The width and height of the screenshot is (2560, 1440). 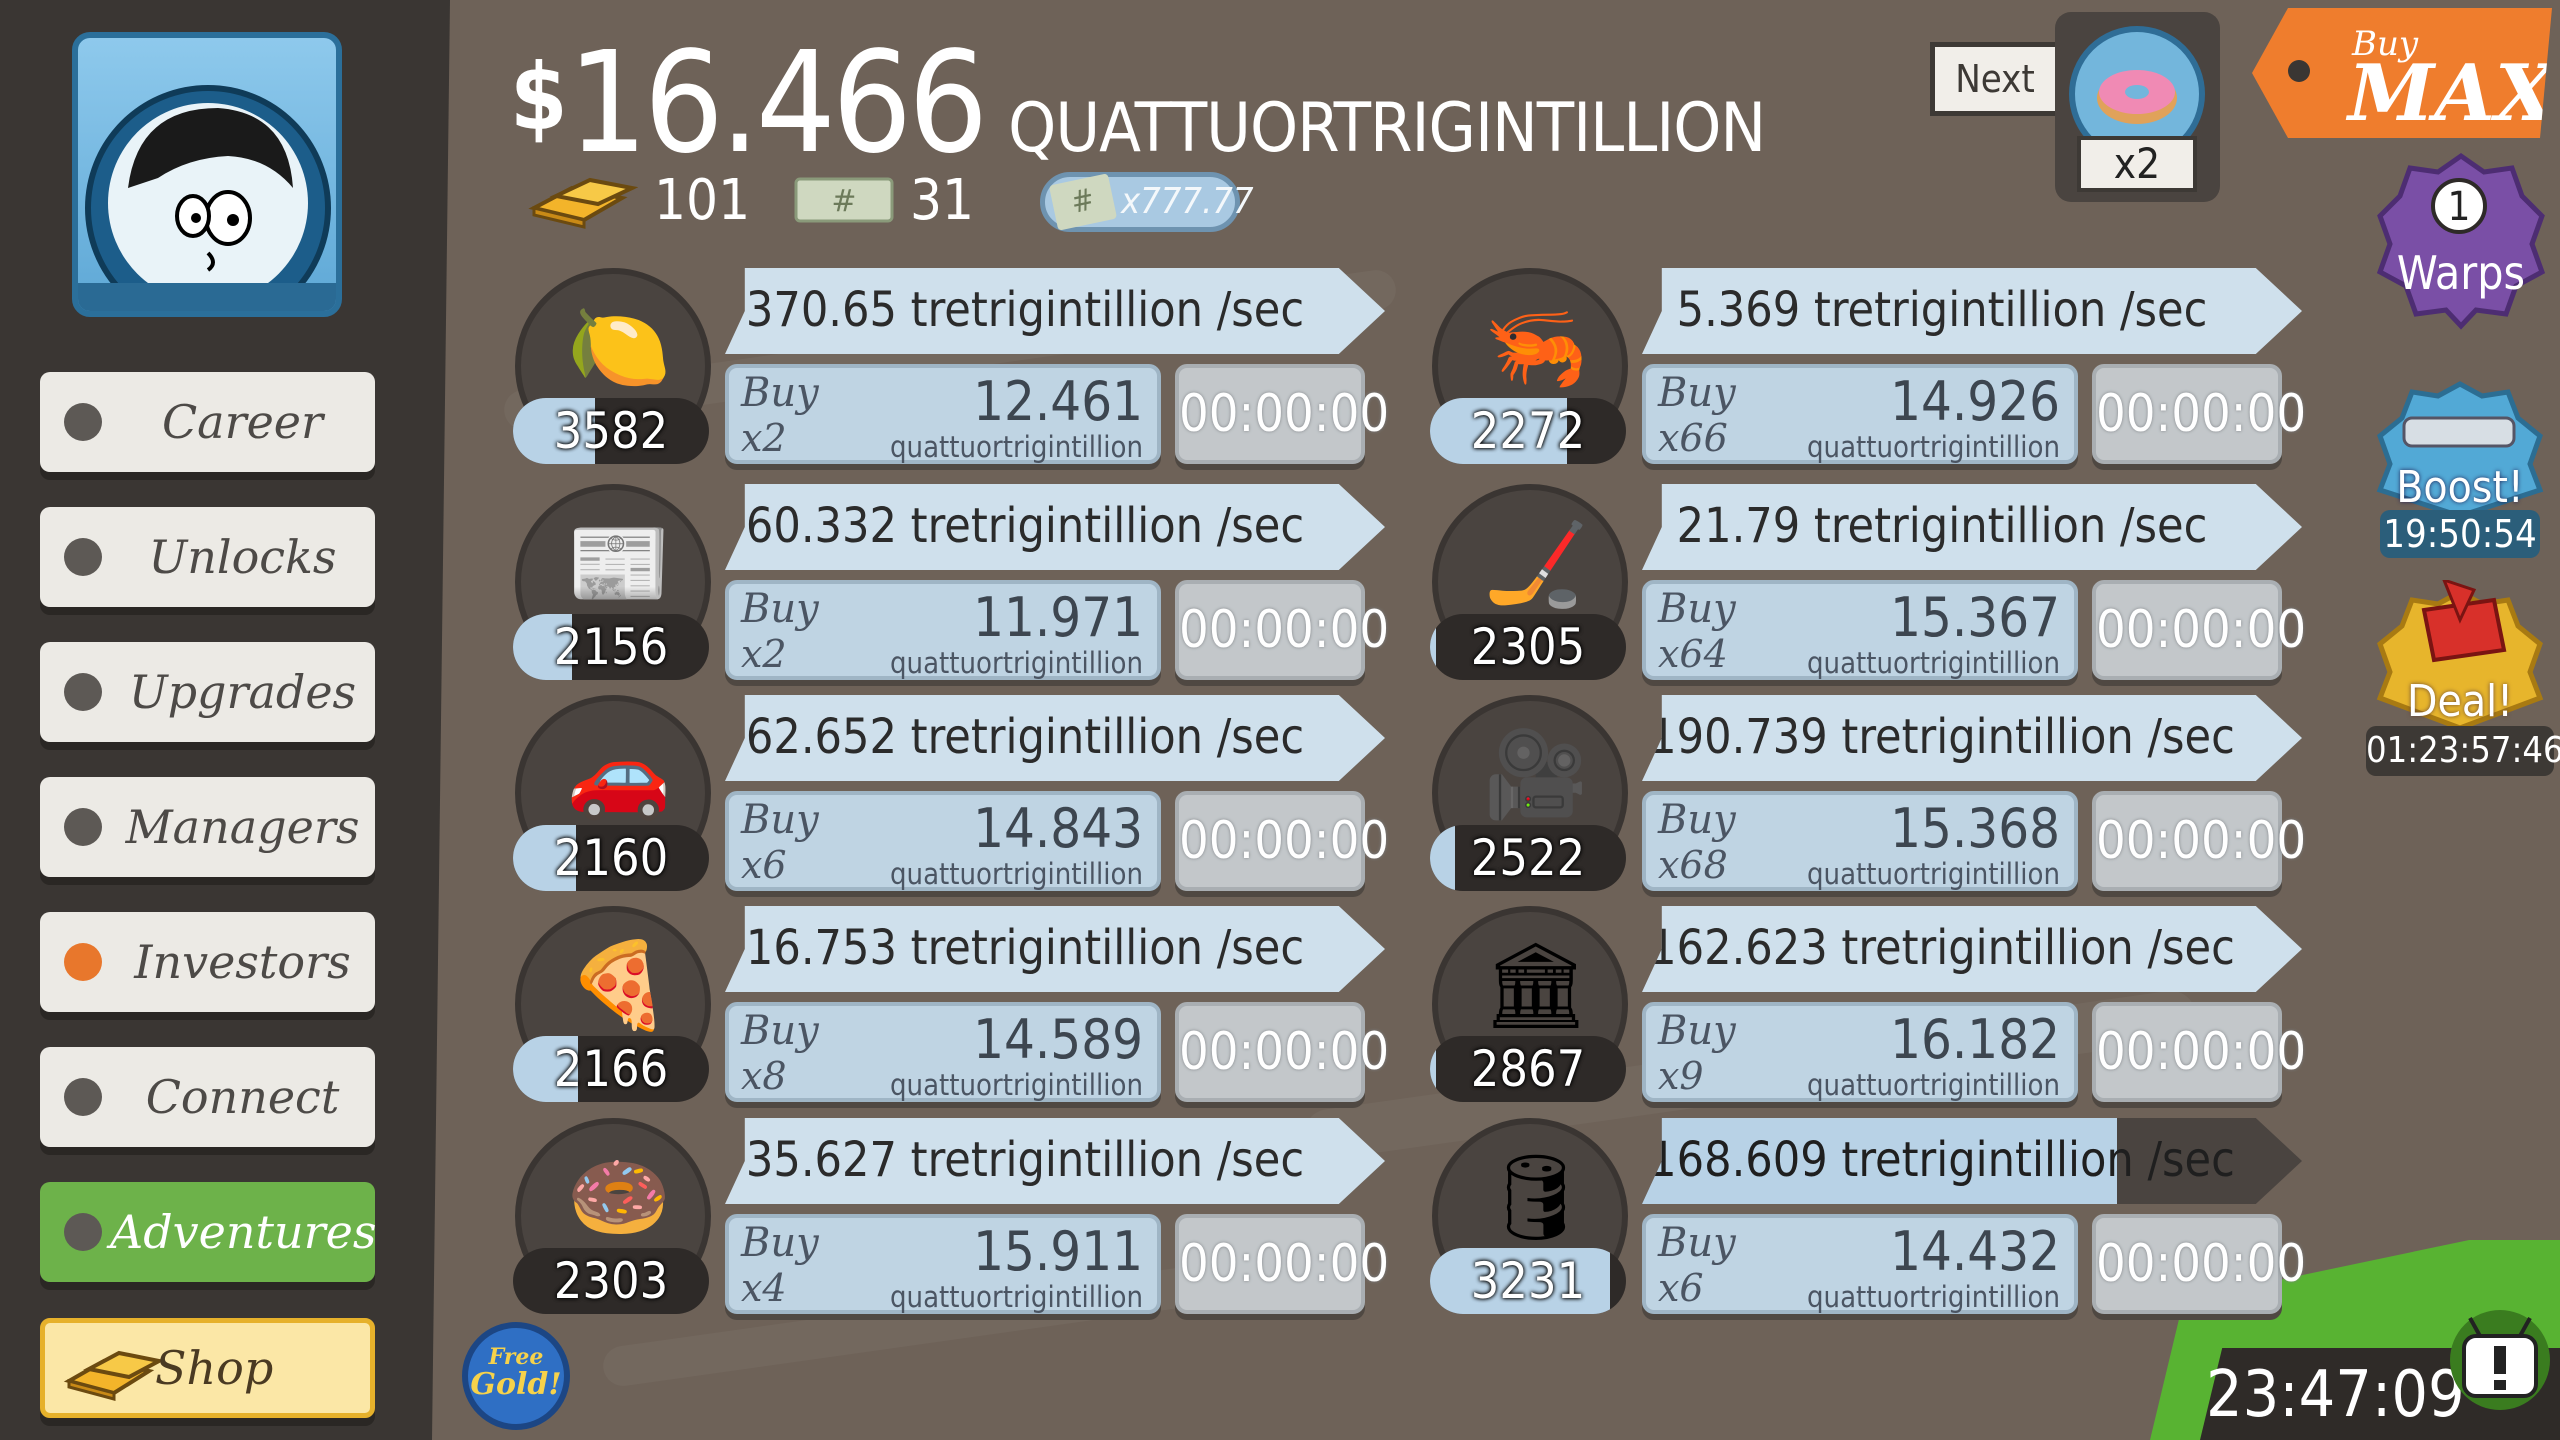 I want to click on buy-max-button: Buy MAX, so click(x=2402, y=73).